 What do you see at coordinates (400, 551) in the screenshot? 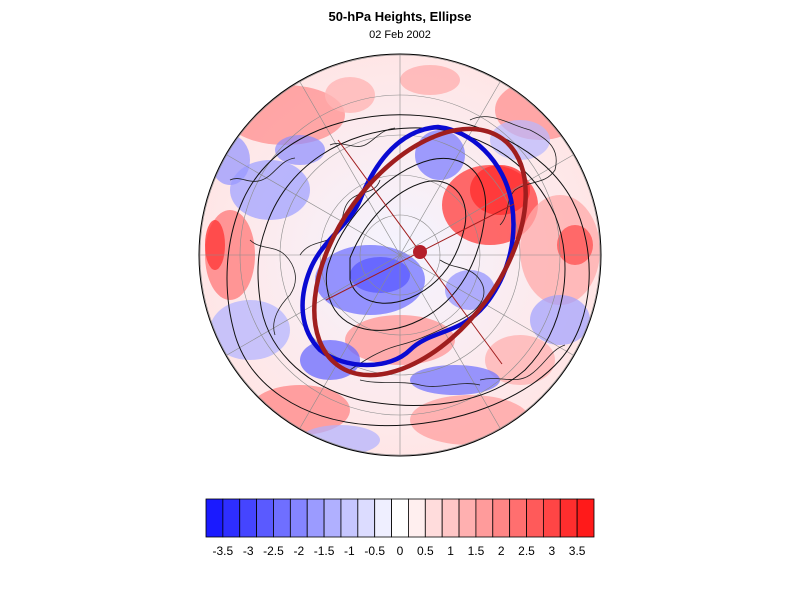
I see `color-bar-tick-label: 0` at bounding box center [400, 551].